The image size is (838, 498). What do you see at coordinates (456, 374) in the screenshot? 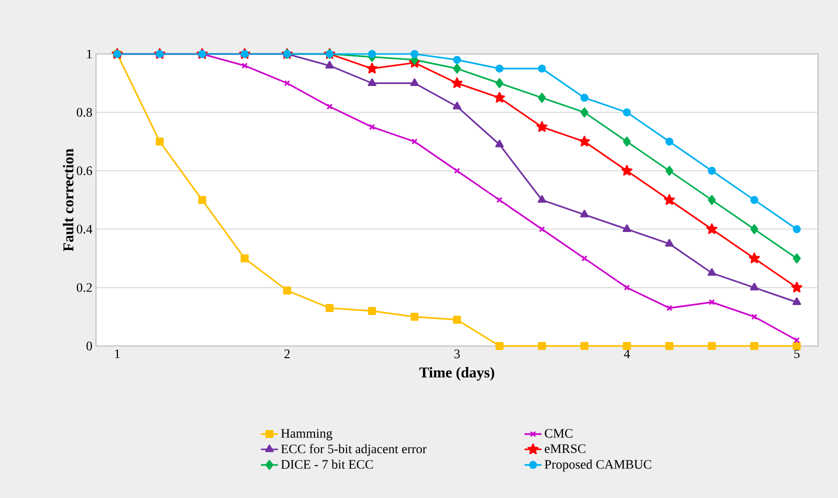
I see `x-axis-title: Time (days)` at bounding box center [456, 374].